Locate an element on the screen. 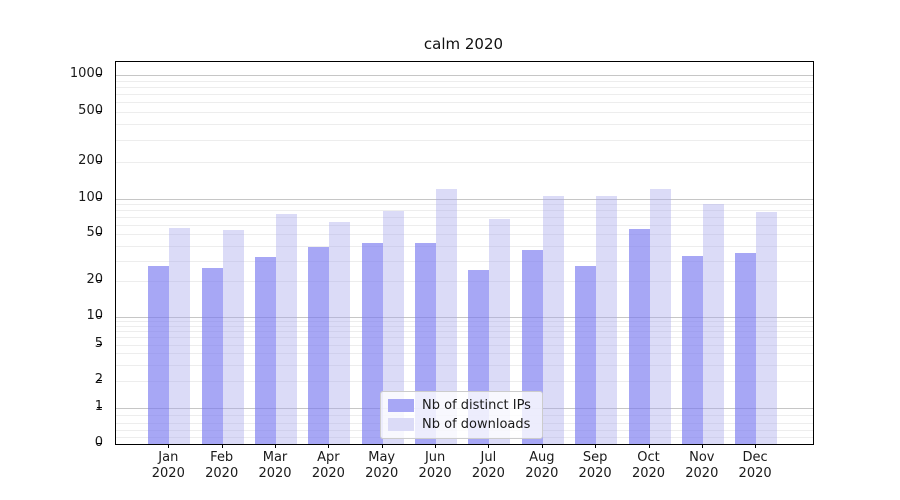 The image size is (900, 500). bar-downloads-apr is located at coordinates (340, 333).